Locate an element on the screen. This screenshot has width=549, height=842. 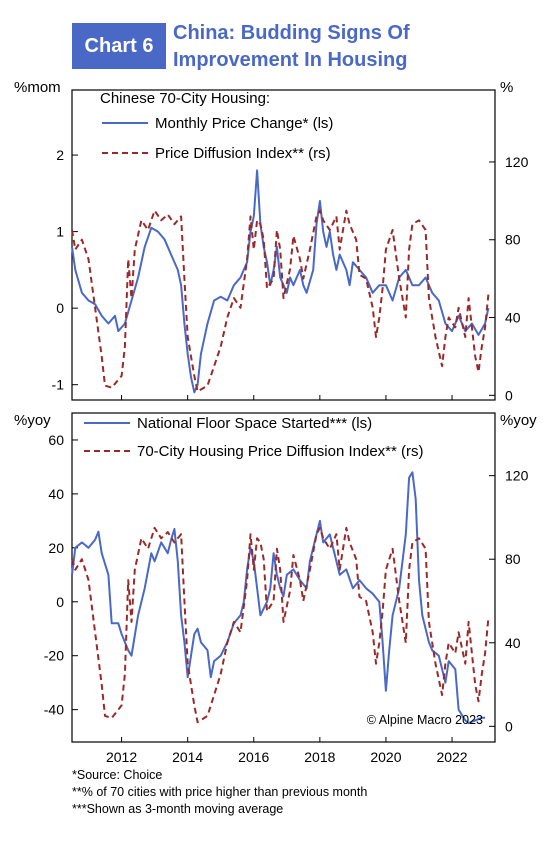
chart-title-line-1: China: Budding Signs Of is located at coordinates (291, 33).